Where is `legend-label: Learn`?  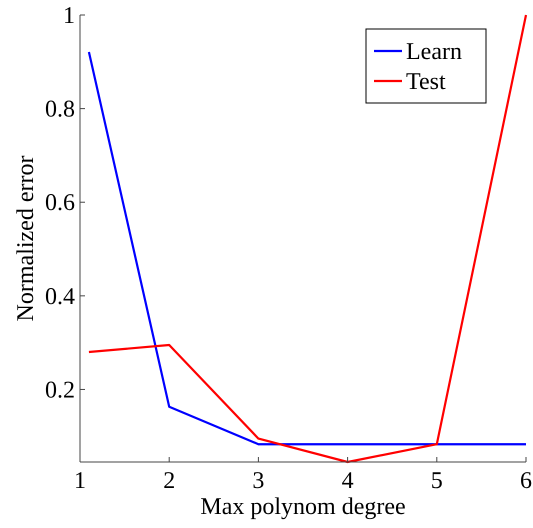
legend-label: Learn is located at coordinates (434, 52).